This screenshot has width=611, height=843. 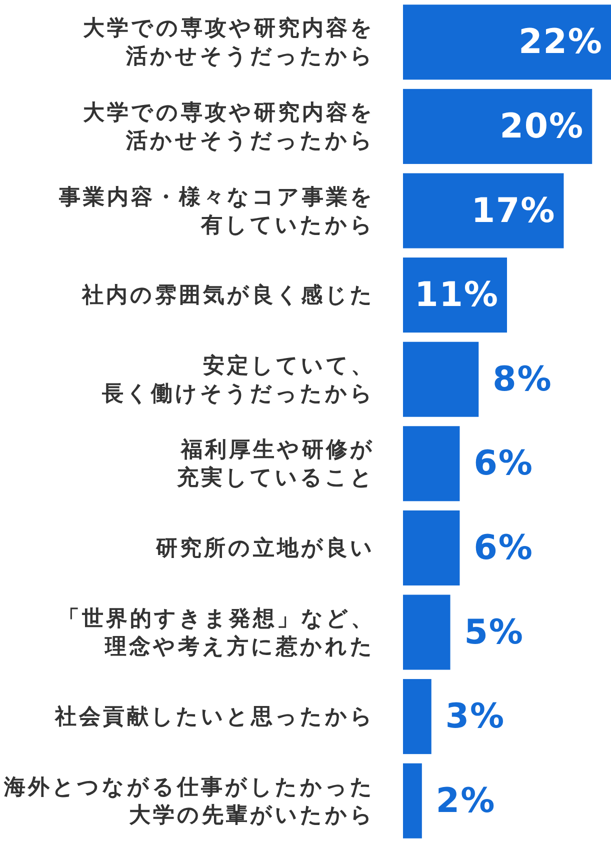 What do you see at coordinates (466, 800) in the screenshot?
I see `data-label: 2%` at bounding box center [466, 800].